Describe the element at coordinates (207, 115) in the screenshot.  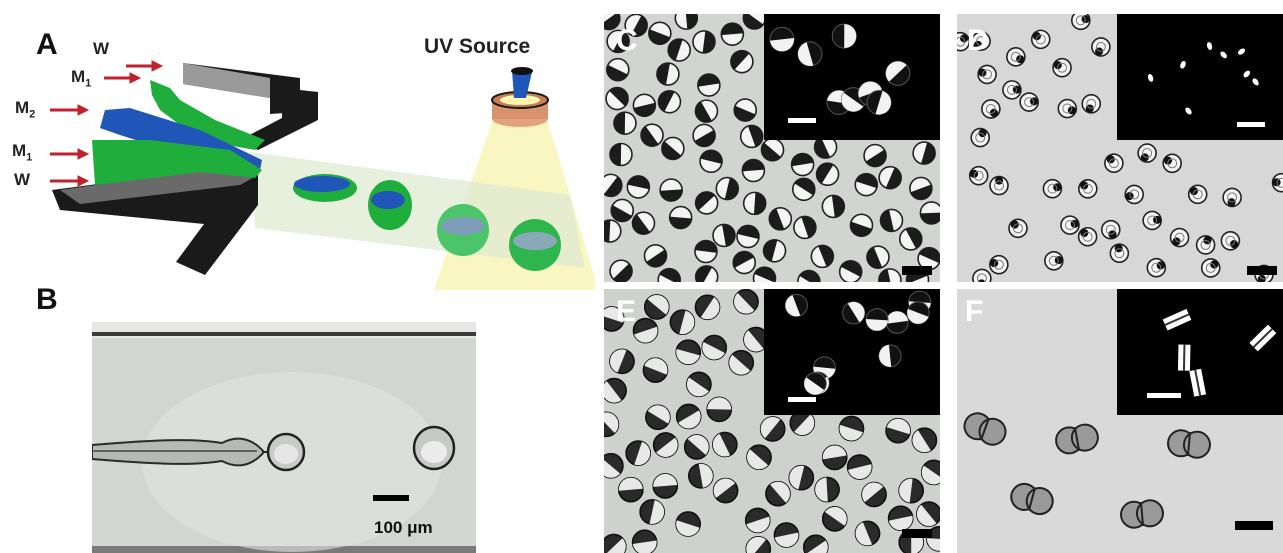
I see `outer-fluid-stream-top` at that location.